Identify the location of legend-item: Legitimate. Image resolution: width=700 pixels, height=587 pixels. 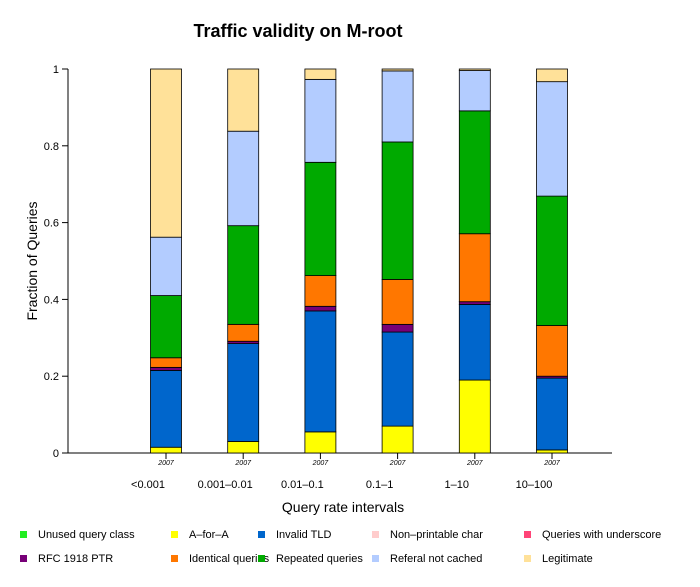
(558, 559).